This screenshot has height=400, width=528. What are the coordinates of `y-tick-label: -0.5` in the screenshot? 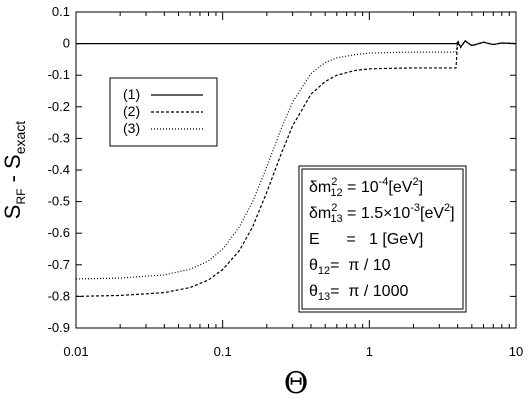 It's located at (59, 201).